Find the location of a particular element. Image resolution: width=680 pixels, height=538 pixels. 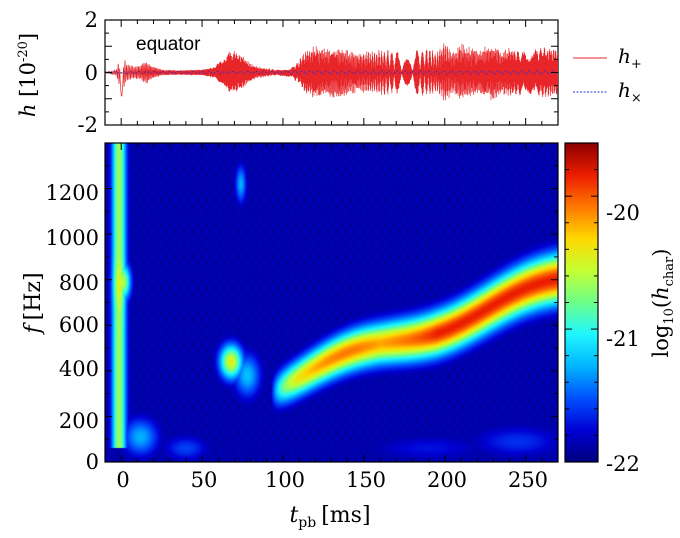

waveform-annotation: equator is located at coordinates (168, 44).